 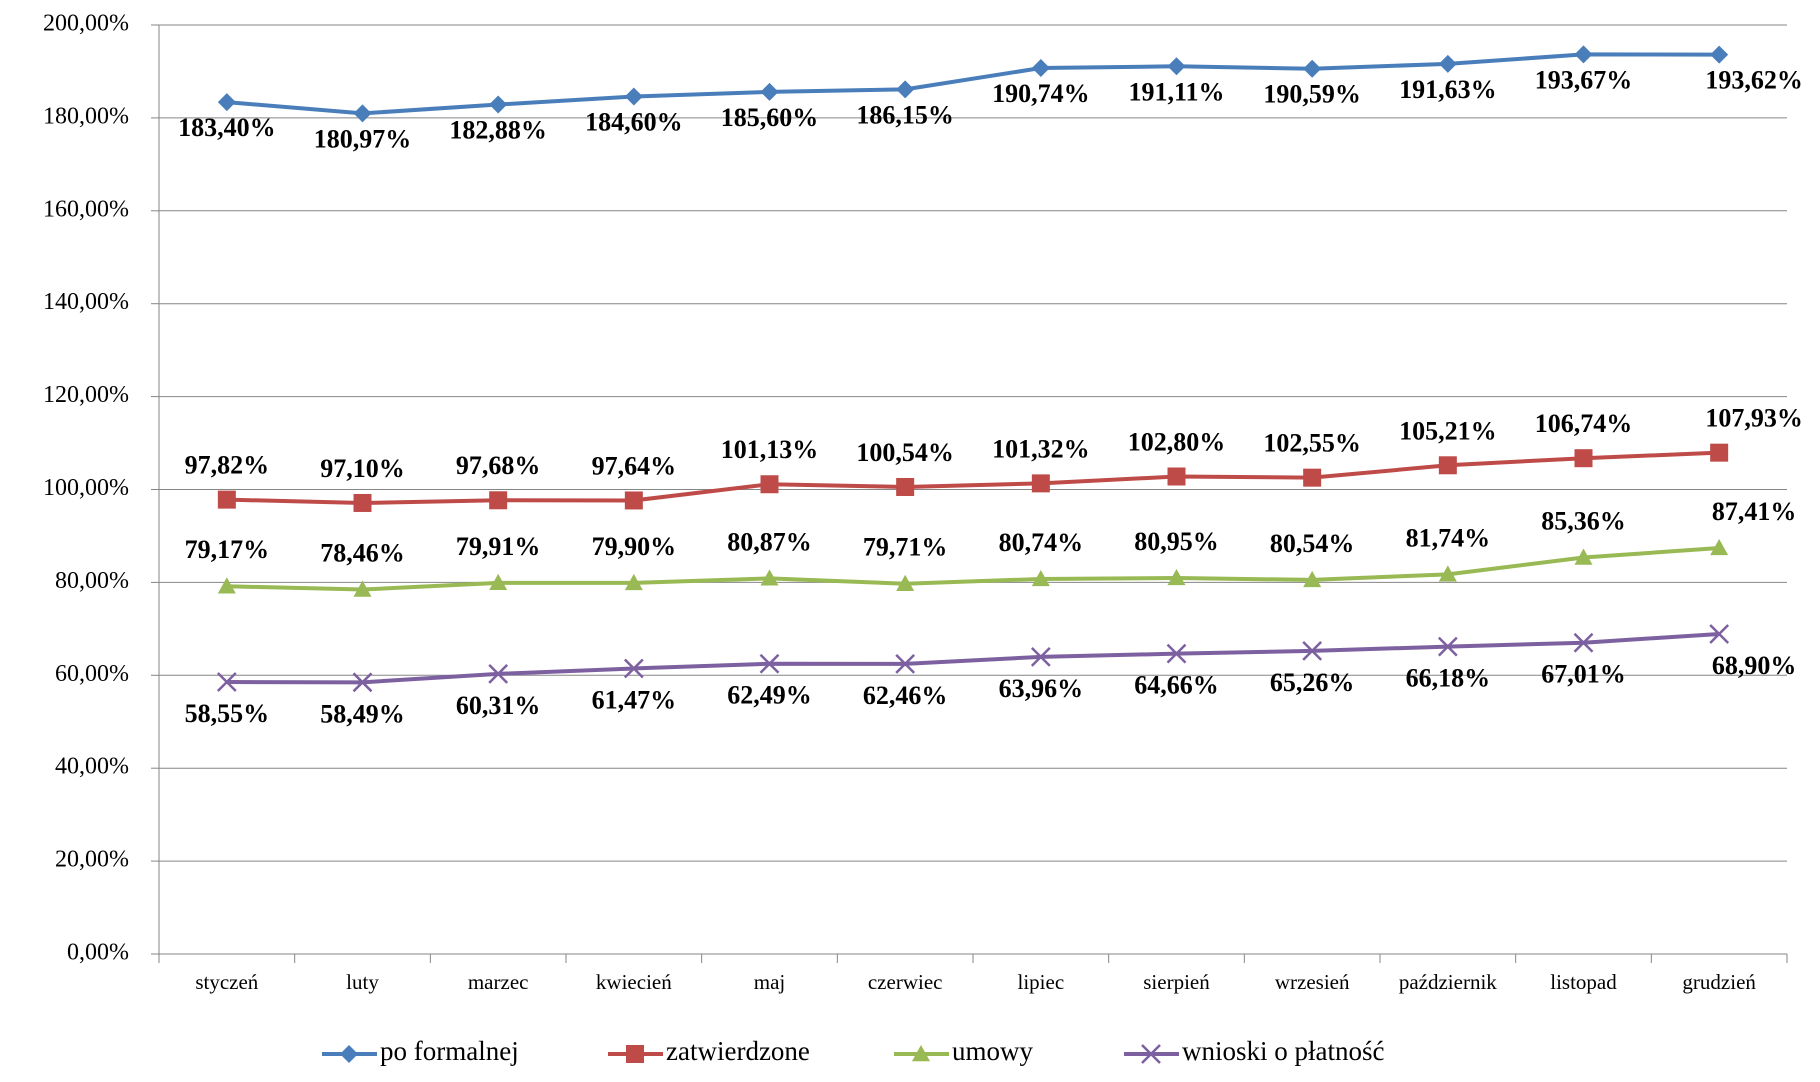 I want to click on data-label: 97,82%, so click(x=227, y=465).